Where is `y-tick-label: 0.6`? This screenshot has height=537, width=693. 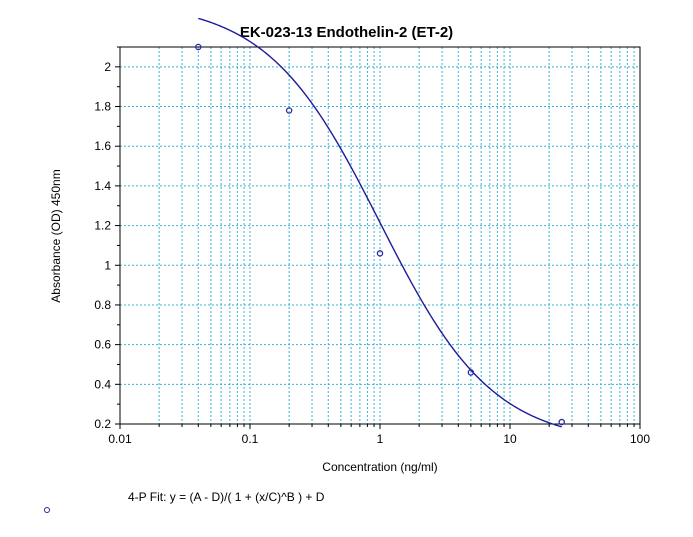 y-tick-label: 0.6 is located at coordinates (102, 345).